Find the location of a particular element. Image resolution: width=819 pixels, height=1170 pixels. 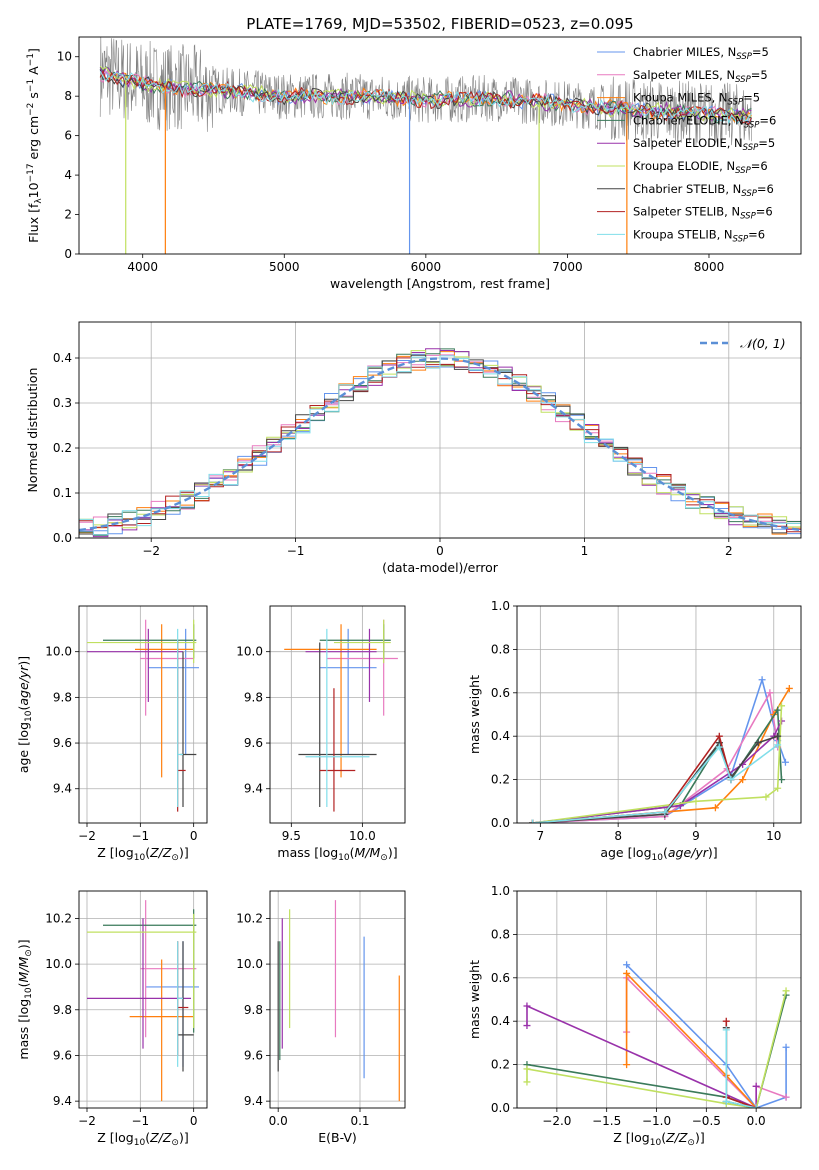

y-tick-label: 8 is located at coordinates (68, 96).